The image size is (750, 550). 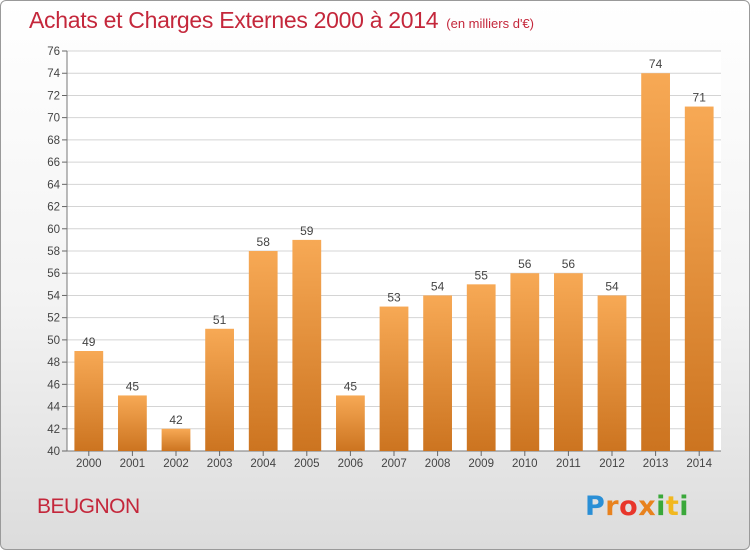 What do you see at coordinates (672, 506) in the screenshot?
I see `logo-letter: t` at bounding box center [672, 506].